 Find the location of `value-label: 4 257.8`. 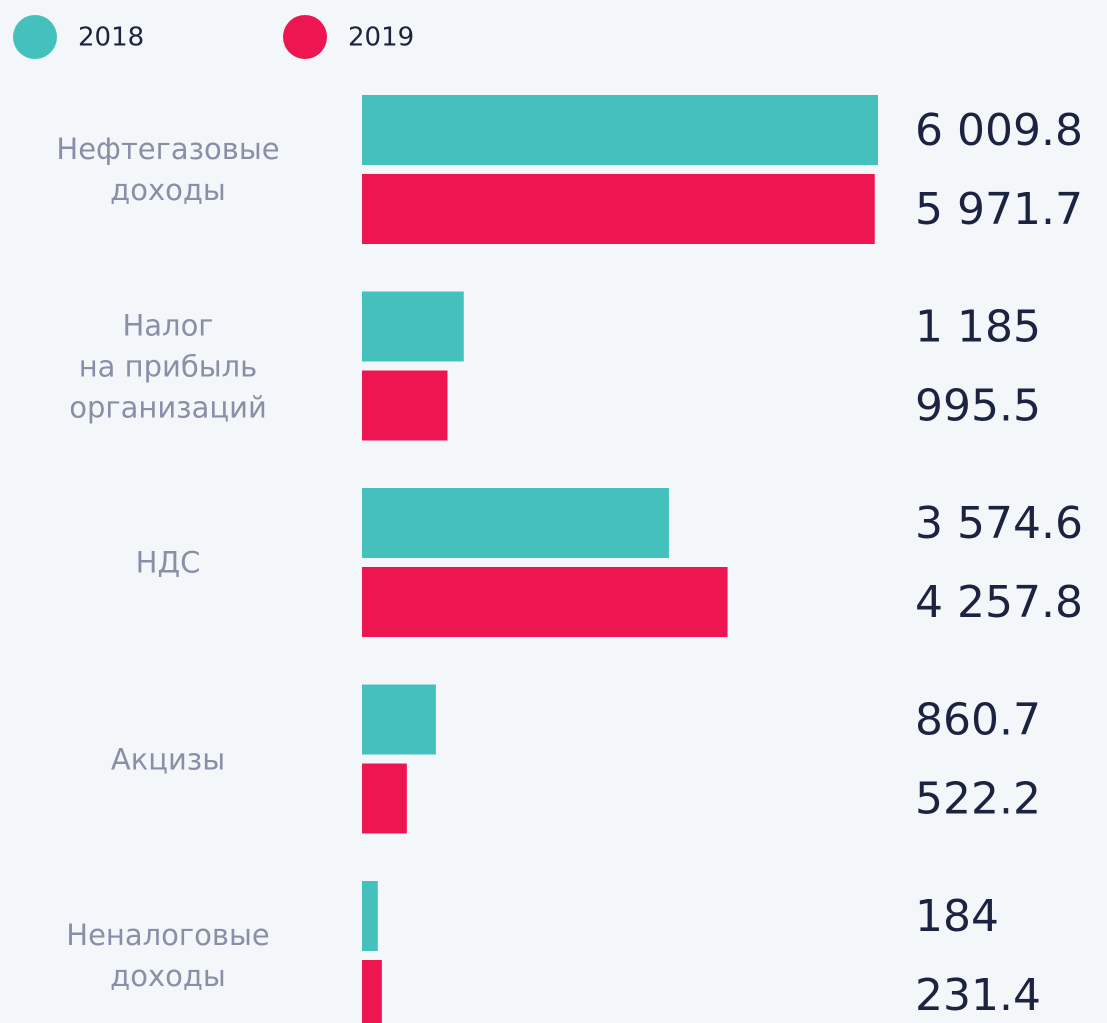

value-label: 4 257.8 is located at coordinates (999, 602).